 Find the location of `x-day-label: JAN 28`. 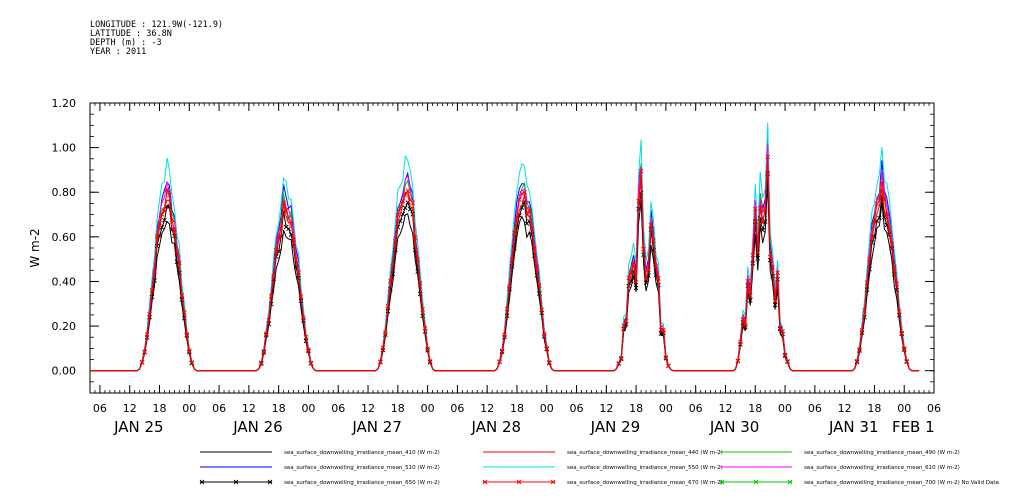

x-day-label: JAN 28 is located at coordinates (496, 427).